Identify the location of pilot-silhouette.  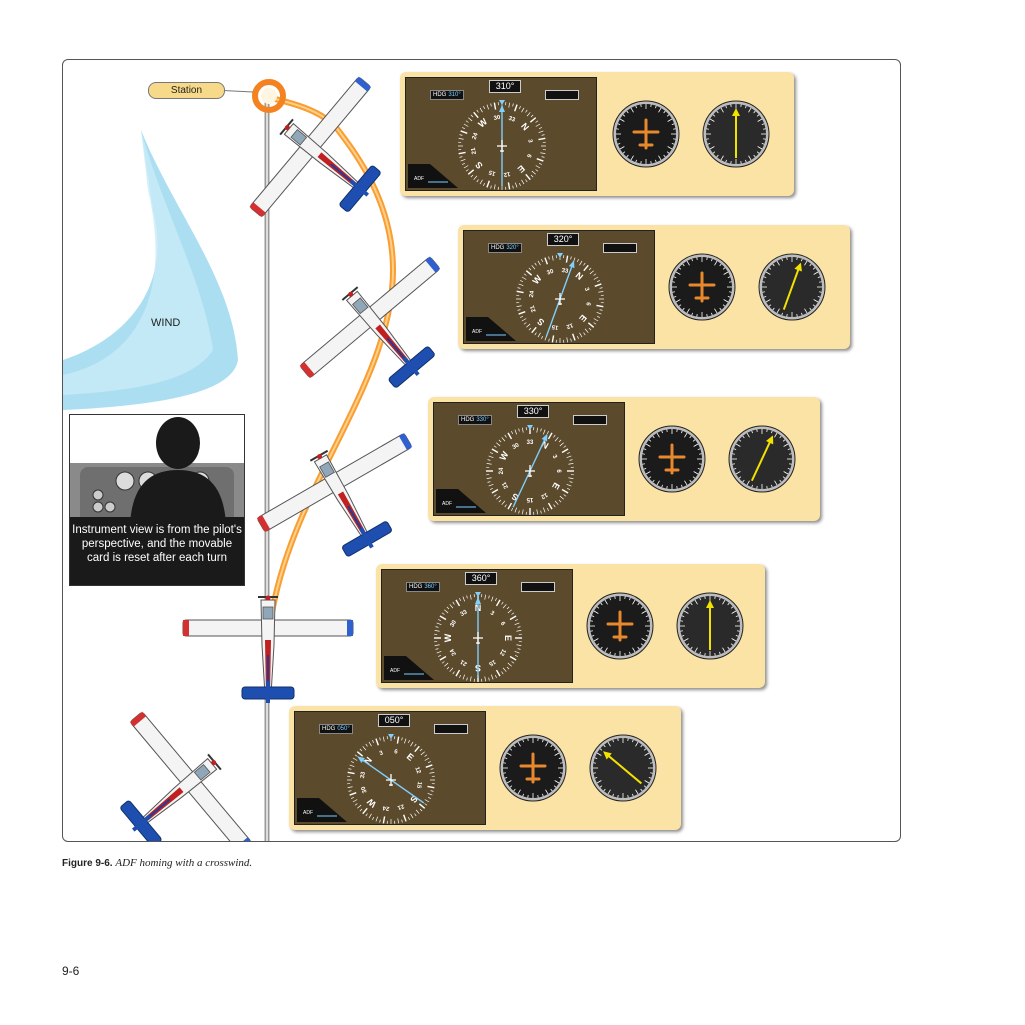
(157, 471).